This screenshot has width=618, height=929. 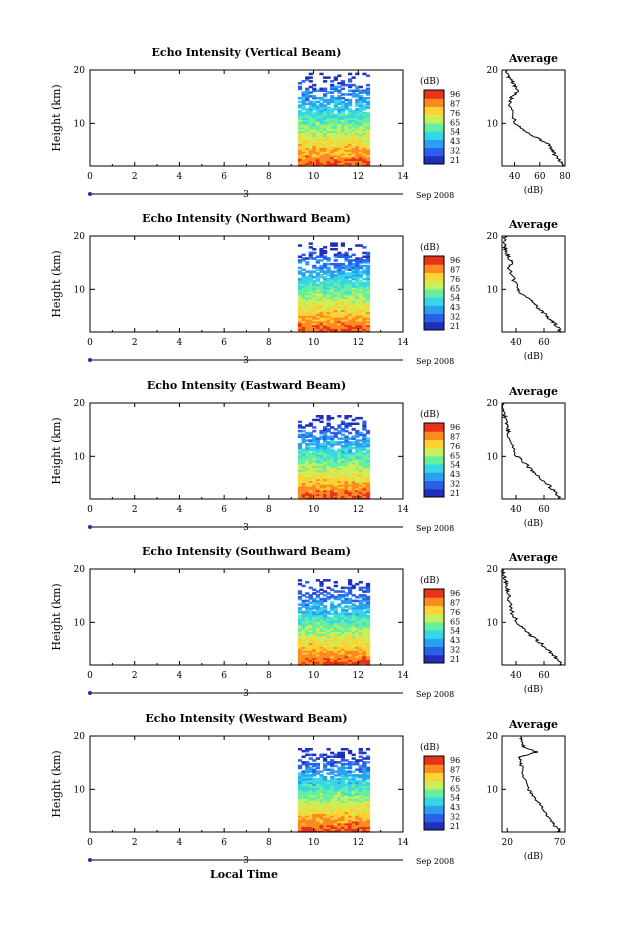 I want to click on profile-line, so click(x=539, y=784).